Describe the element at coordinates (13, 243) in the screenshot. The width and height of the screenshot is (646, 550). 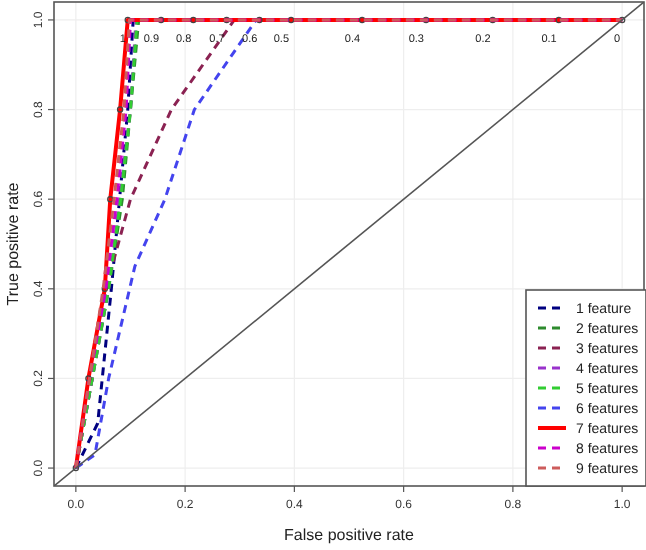
I see `y-axis-title: True positive rate` at that location.